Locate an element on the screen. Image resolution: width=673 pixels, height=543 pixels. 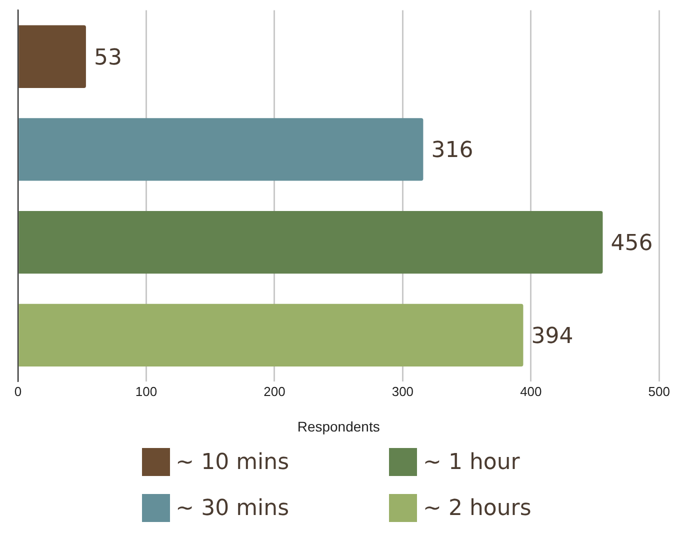
x-tick-label: 500 is located at coordinates (659, 391).